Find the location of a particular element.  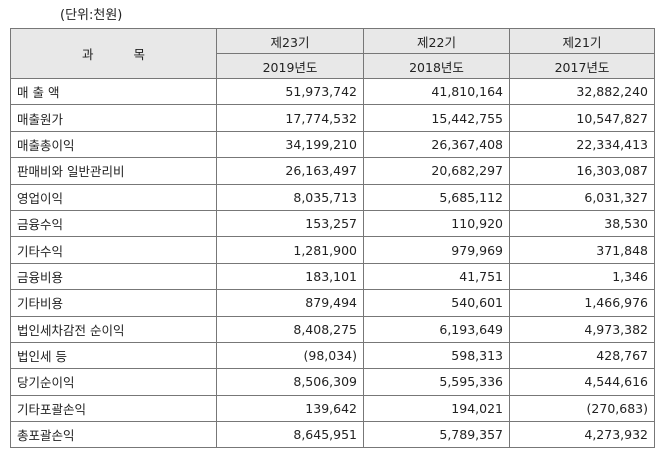

value-cell: 41,810,164 is located at coordinates (436, 91).